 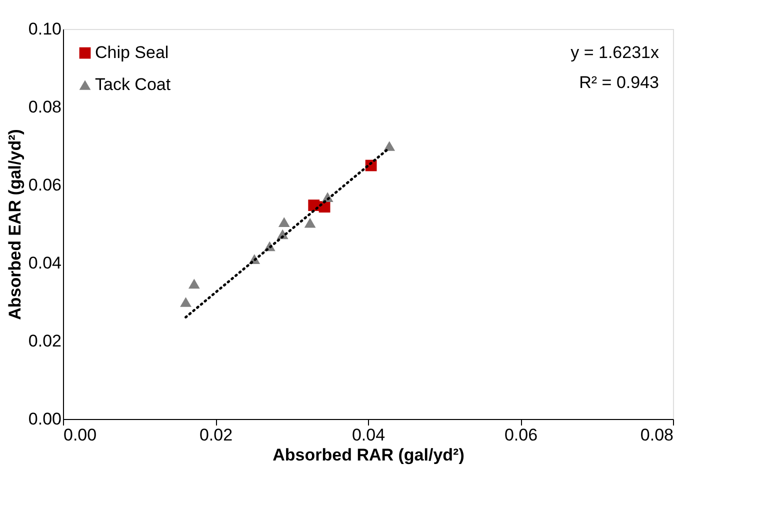 I want to click on x-tick-label: 0.06, so click(x=521, y=435).